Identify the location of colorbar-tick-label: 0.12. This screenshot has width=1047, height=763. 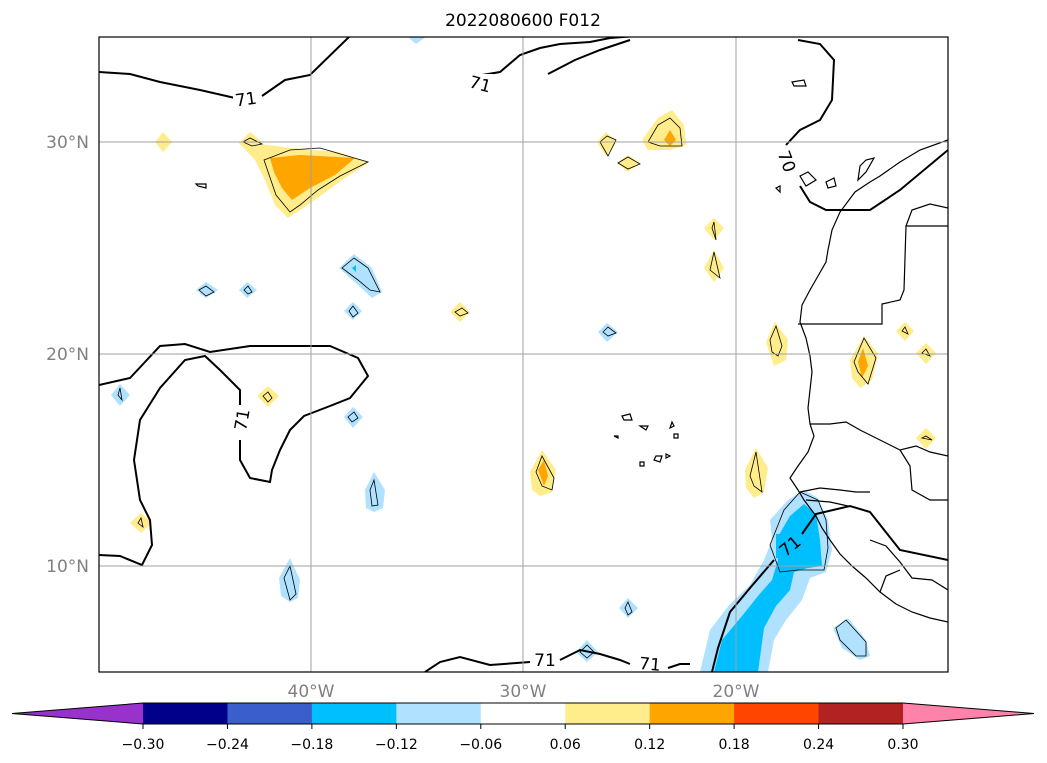
(649, 745).